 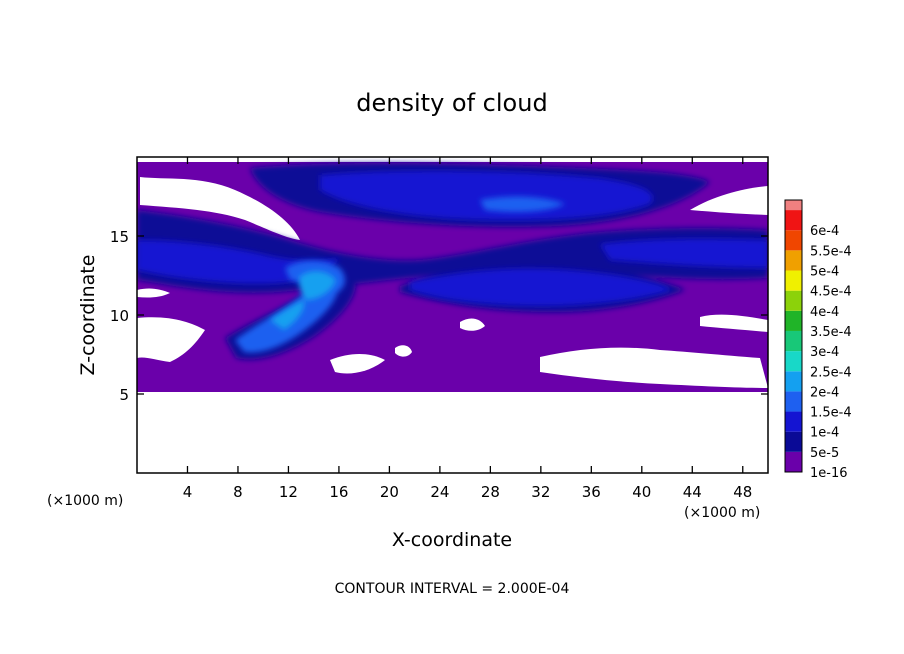 I want to click on x-tick-label: 20, so click(x=389, y=492).